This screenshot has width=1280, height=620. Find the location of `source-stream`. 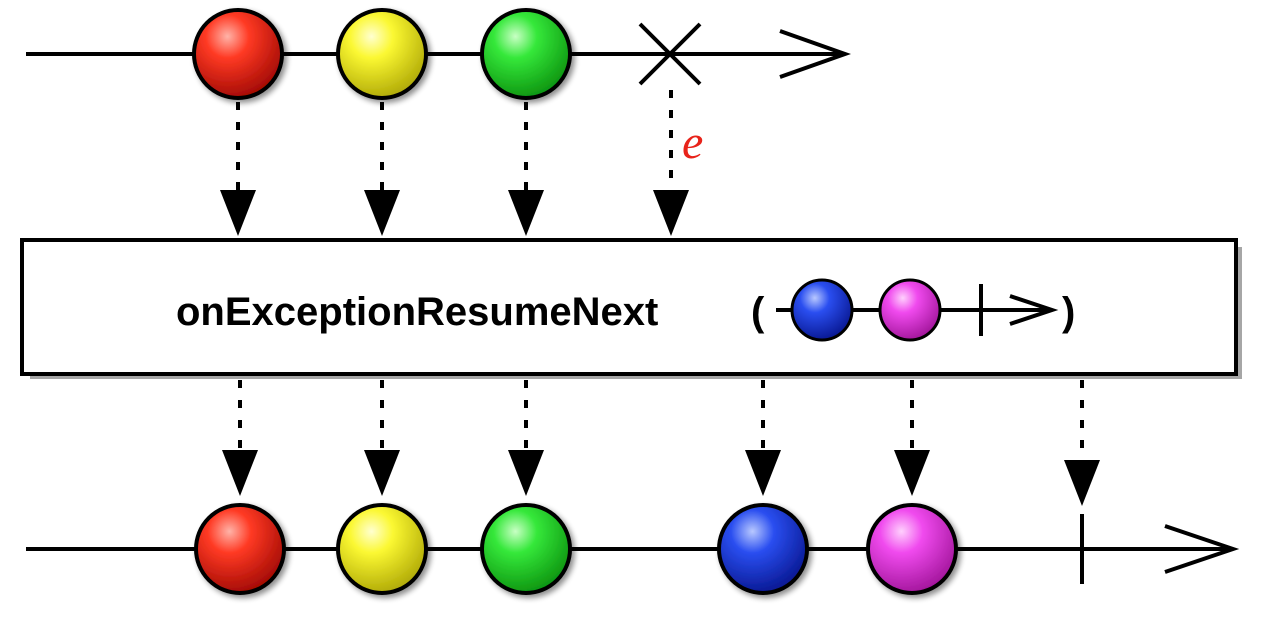

source-stream is located at coordinates (438, 54).